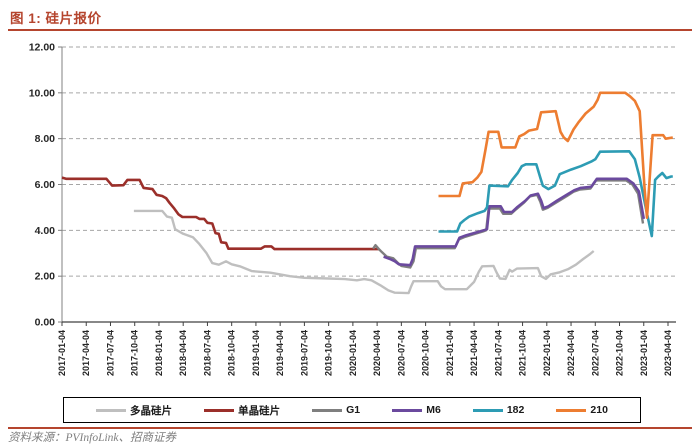 The width and height of the screenshot is (700, 444). What do you see at coordinates (256, 353) in the screenshot?
I see `x-tick-label: 2019-01-04` at bounding box center [256, 353].